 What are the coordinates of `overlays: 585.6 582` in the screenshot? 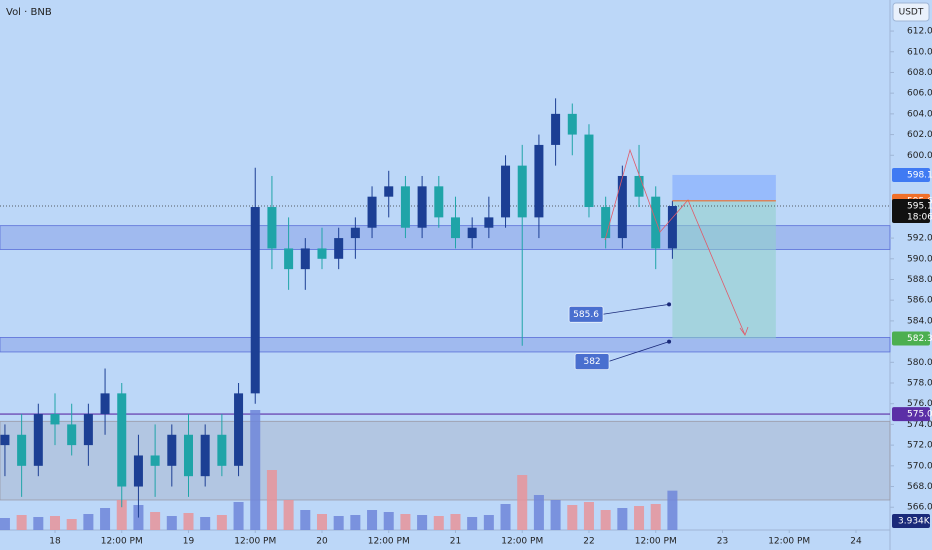 It's located at (672, 285).